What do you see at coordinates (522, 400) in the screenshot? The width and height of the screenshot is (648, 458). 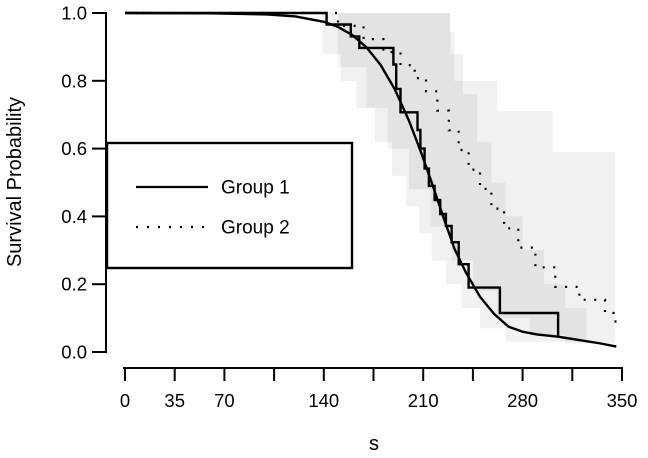 I see `x-tick-label: 280` at bounding box center [522, 400].